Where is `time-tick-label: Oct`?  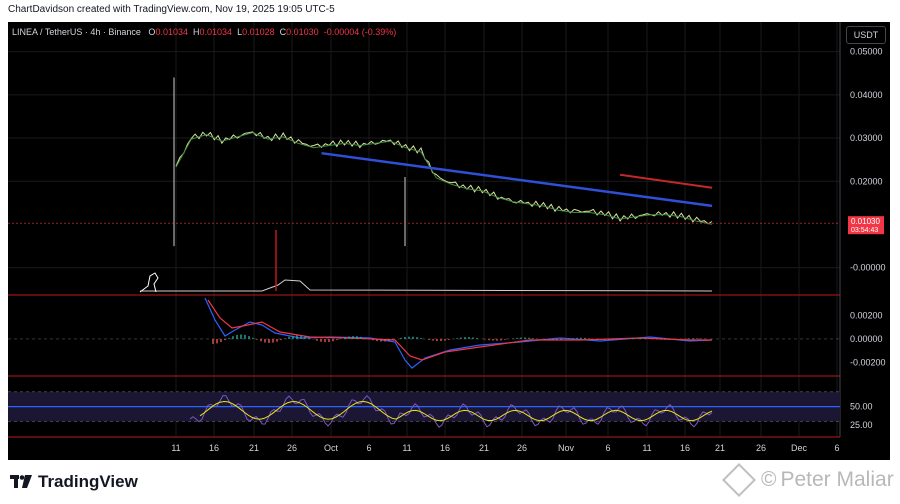 time-tick-label: Oct is located at coordinates (331, 448).